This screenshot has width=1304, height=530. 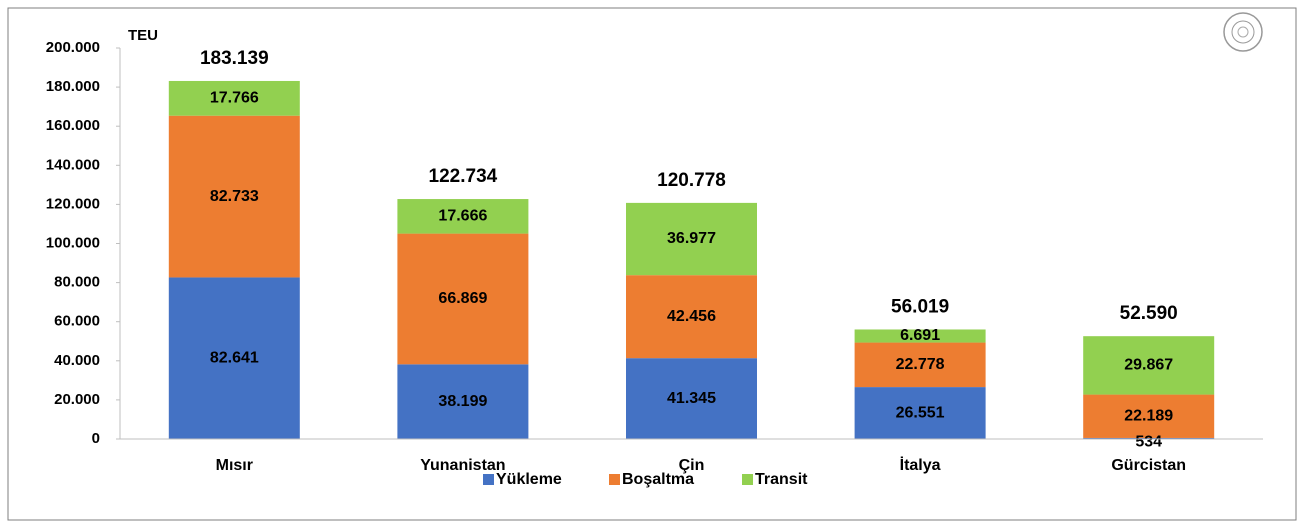 I want to click on x-tick-label: Gürcistan, so click(x=1148, y=465).